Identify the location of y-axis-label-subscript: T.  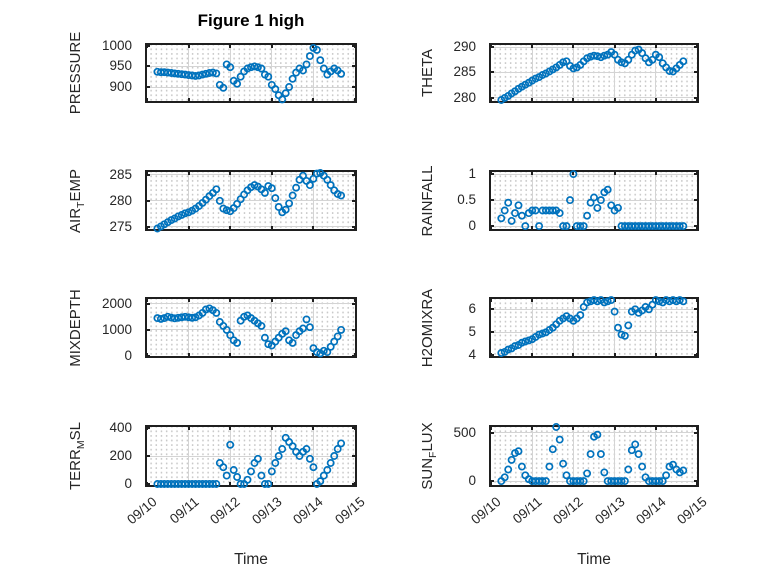
(81, 204).